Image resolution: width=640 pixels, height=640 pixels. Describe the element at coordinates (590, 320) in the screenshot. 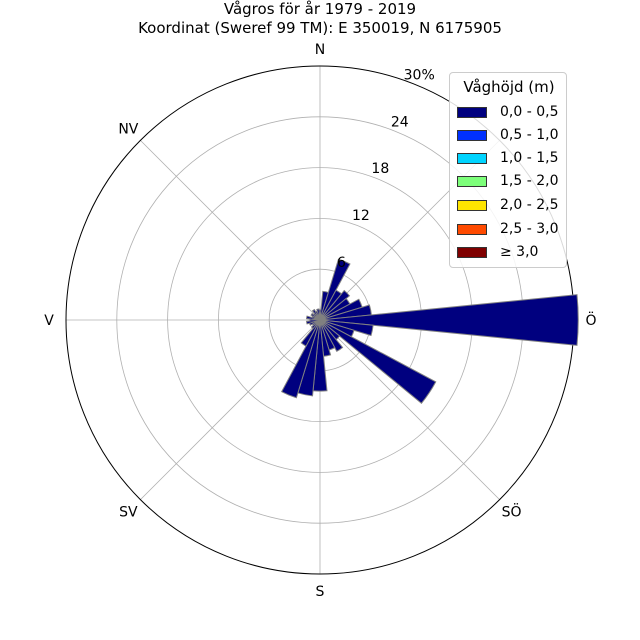

I see `direction-label: Ö` at that location.